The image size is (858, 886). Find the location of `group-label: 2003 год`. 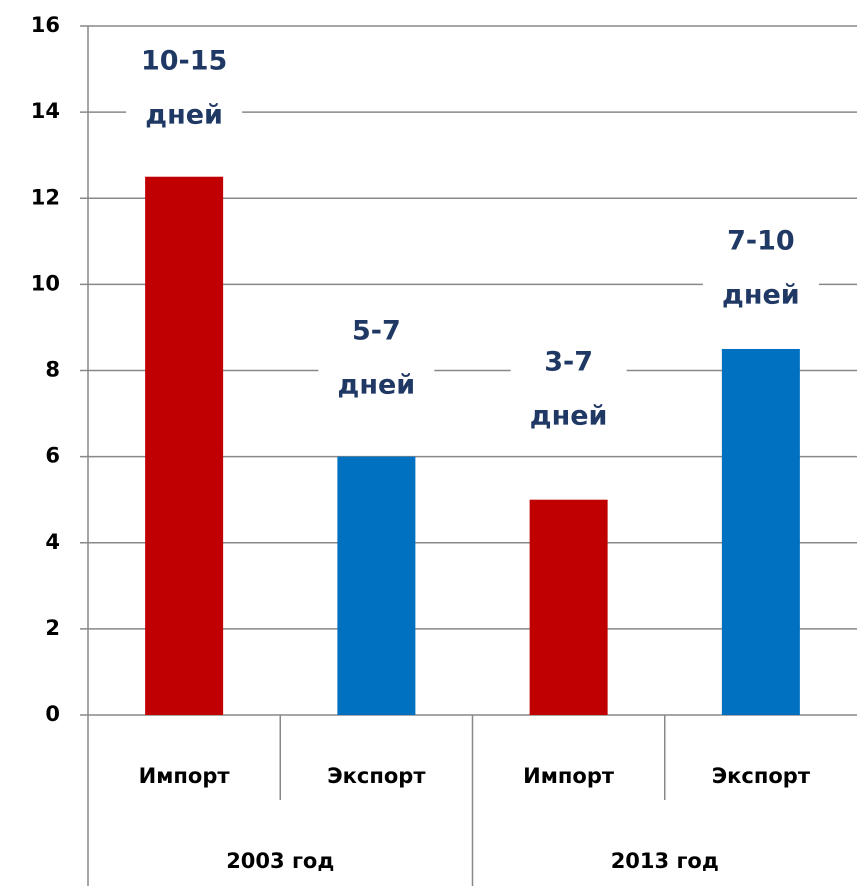

group-label: 2003 год is located at coordinates (280, 861).